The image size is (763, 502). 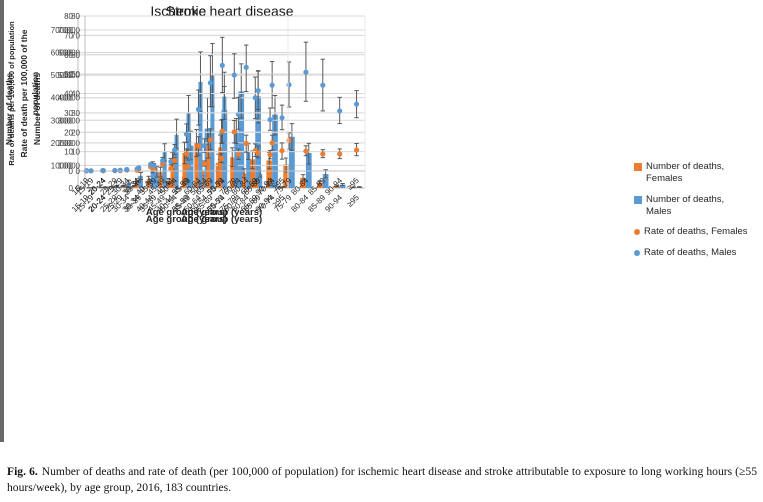 I want to click on svg-text: Stroke, so click(x=186, y=11).